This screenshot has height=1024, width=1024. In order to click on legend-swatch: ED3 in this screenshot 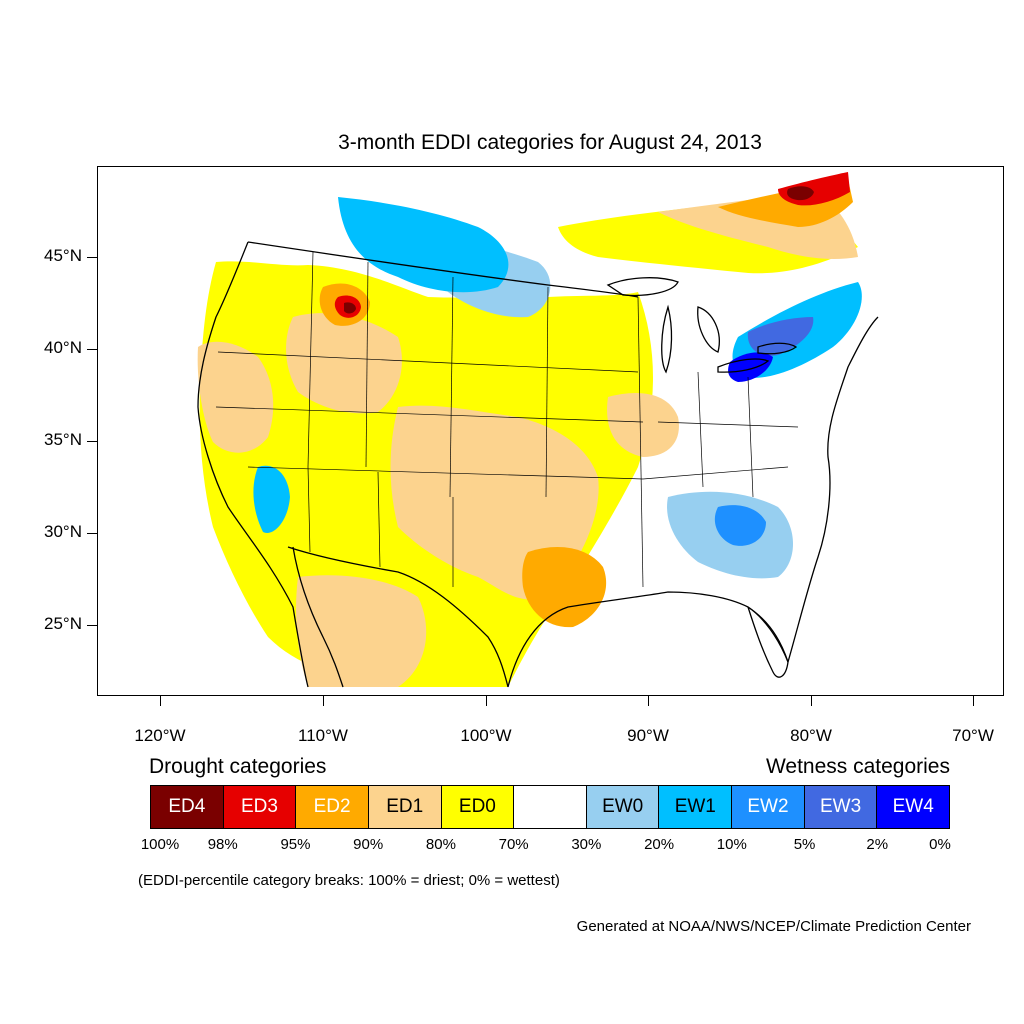, I will do `click(260, 807)`.